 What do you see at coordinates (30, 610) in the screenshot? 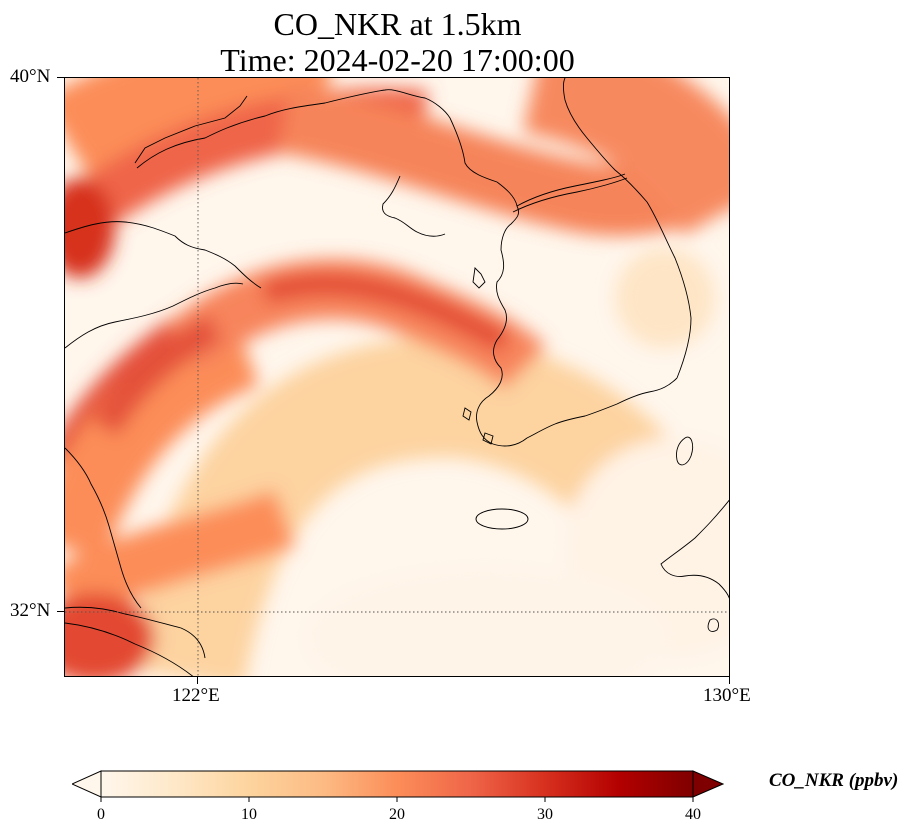
I see `lat-label-32n: 32°N` at bounding box center [30, 610].